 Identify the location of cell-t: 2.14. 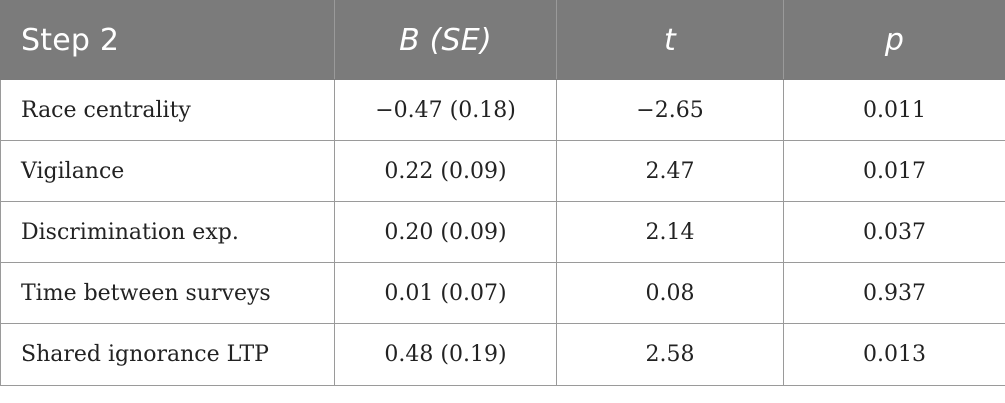
(670, 232).